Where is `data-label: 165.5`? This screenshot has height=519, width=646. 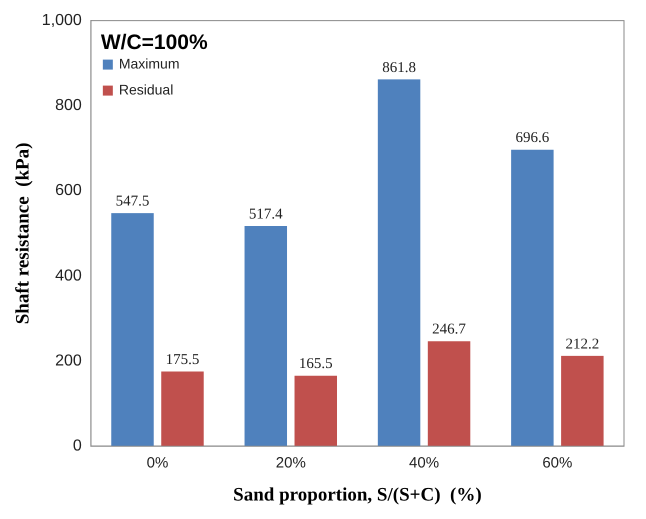 data-label: 165.5 is located at coordinates (315, 364).